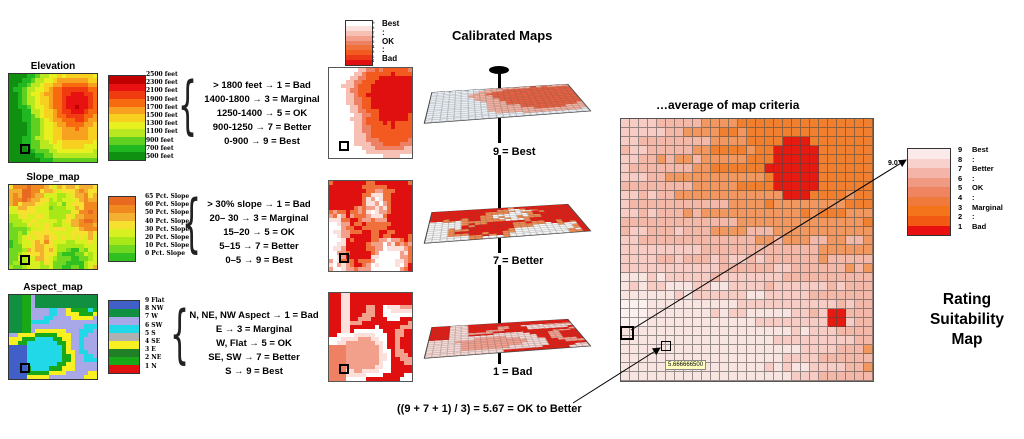 The image size is (1024, 439). What do you see at coordinates (965, 179) in the screenshot?
I see `rating-number: 6` at bounding box center [965, 179].